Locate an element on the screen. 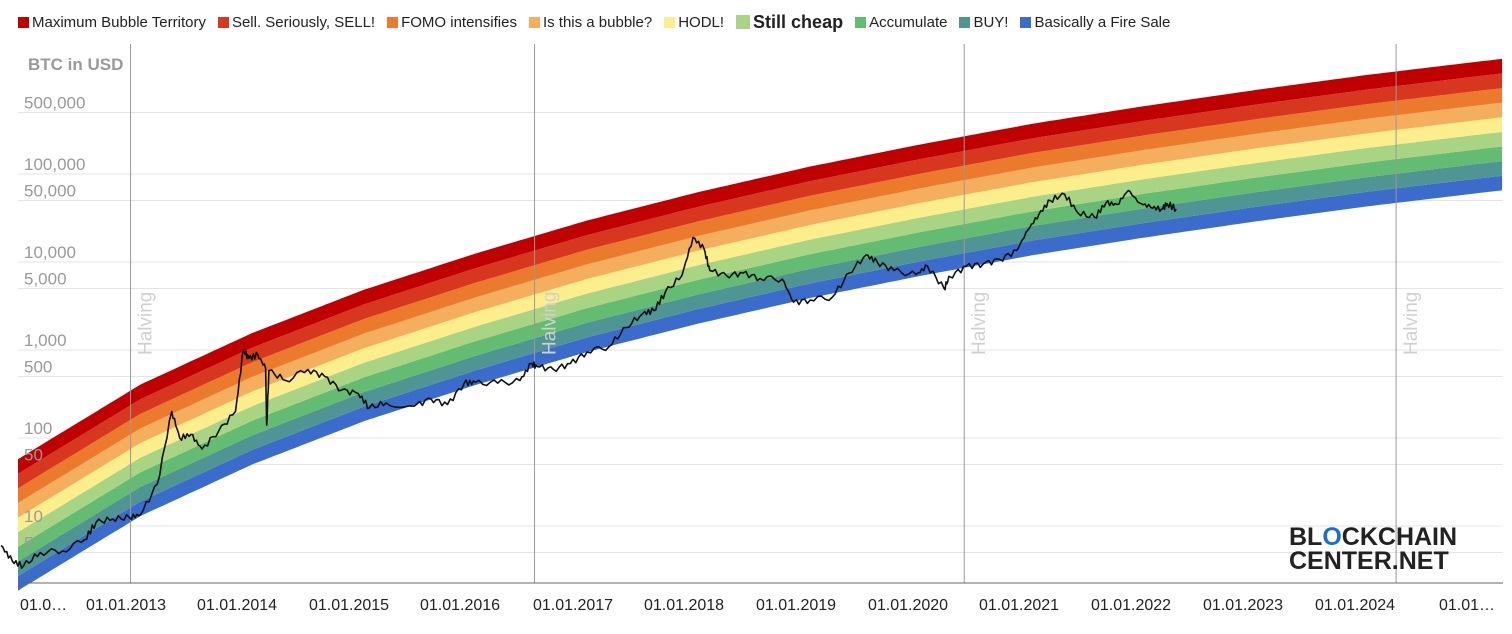 This screenshot has width=1512, height=634. y-axis-title: BTC in USD is located at coordinates (75, 64).